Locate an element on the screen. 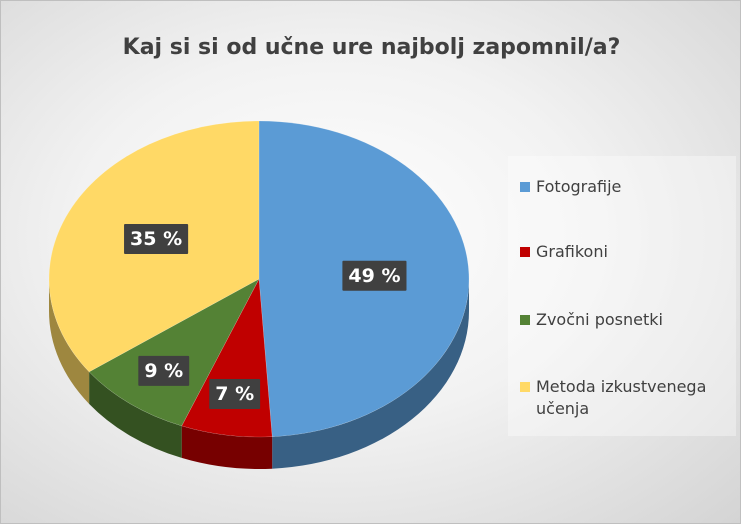  legend-label: Zvočni posnetki is located at coordinates (599, 319).